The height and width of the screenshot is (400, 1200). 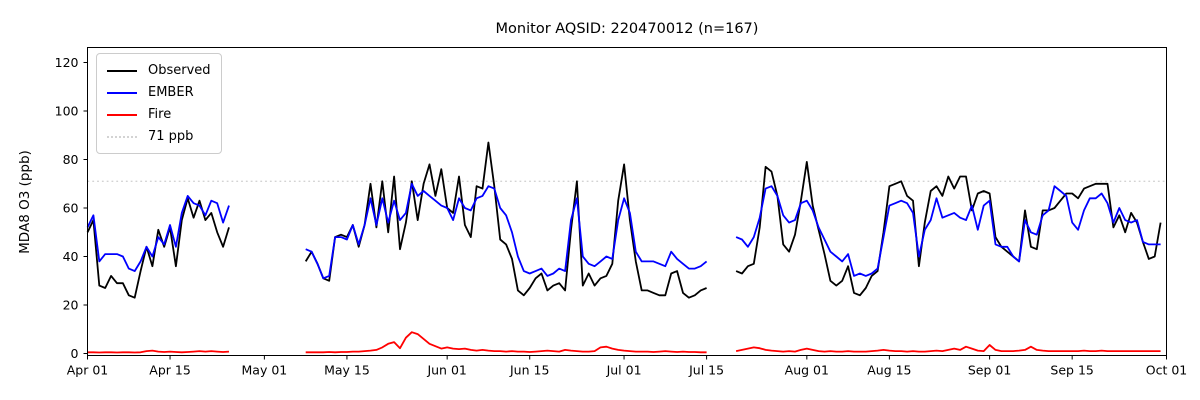 I want to click on legend-line-sample-ember, so click(x=122, y=92).